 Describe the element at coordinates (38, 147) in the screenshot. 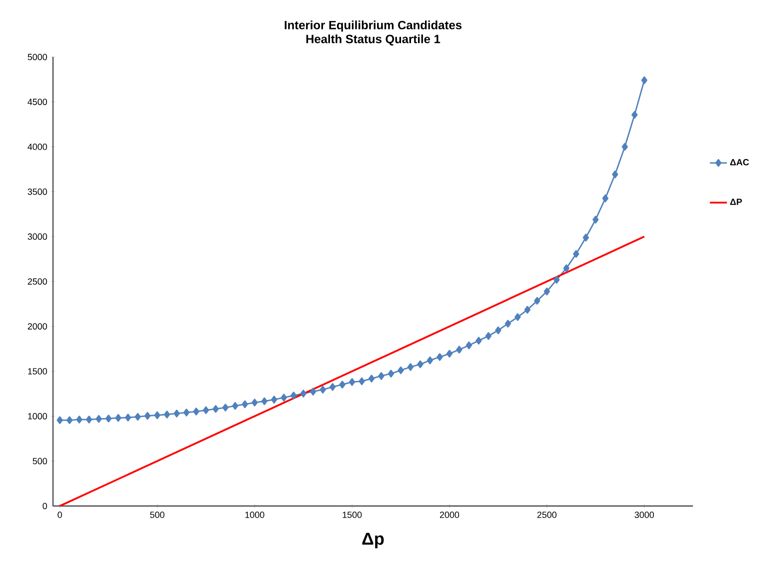

I see `y-tick-label: 4000` at that location.